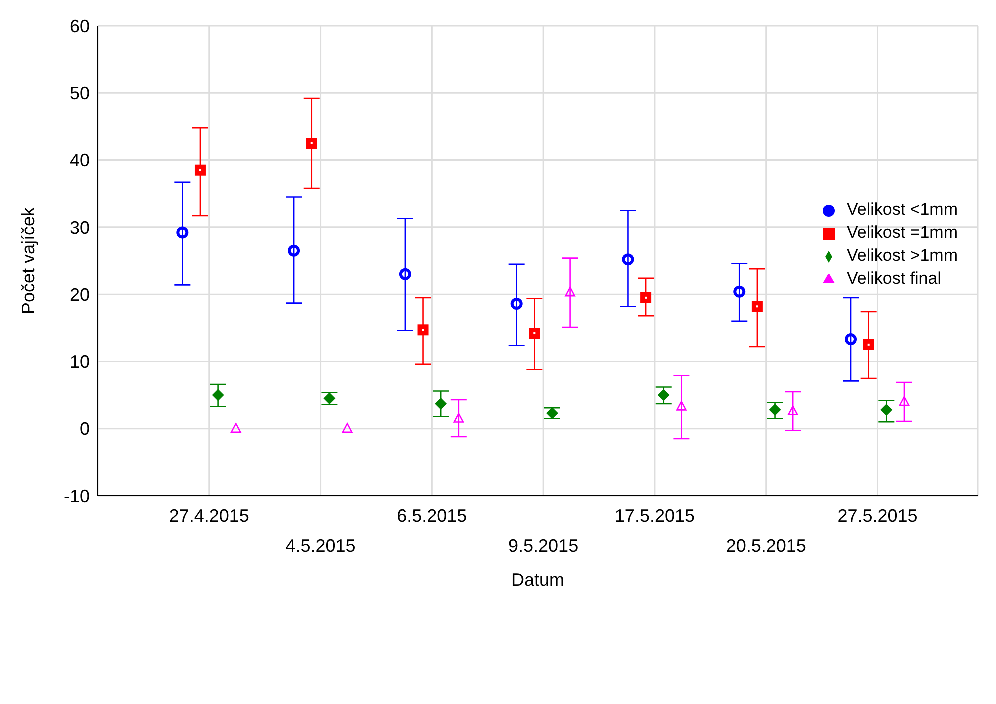  Describe the element at coordinates (80, 228) in the screenshot. I see `y-tick-label: 30` at that location.